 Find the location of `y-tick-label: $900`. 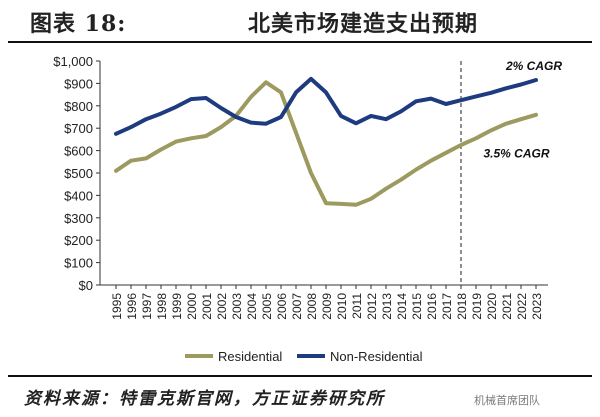

y-tick-label: $900 is located at coordinates (78, 83).